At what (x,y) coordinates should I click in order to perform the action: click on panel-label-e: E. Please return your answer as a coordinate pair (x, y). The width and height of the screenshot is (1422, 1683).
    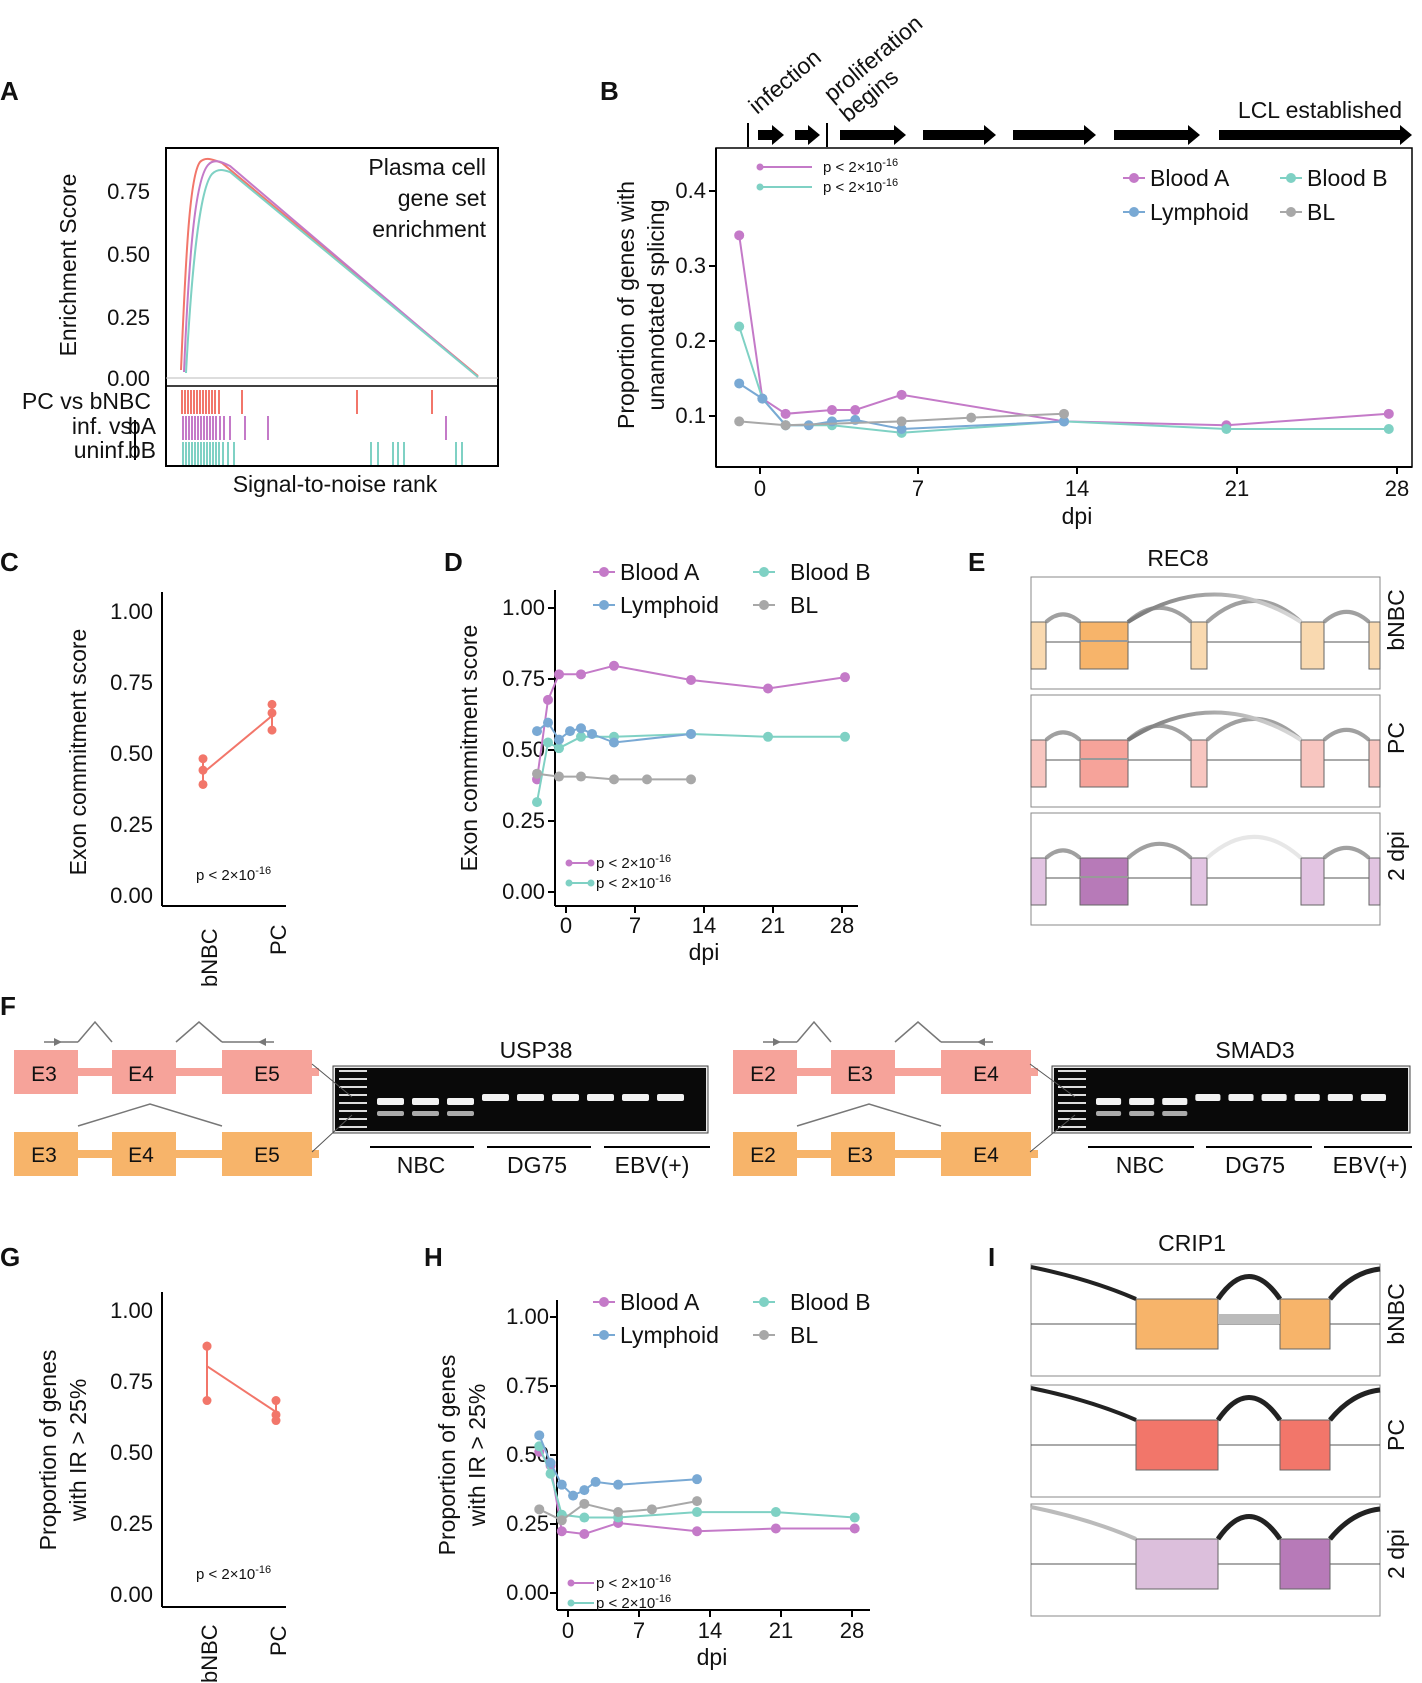
    Looking at the image, I should click on (976, 562).